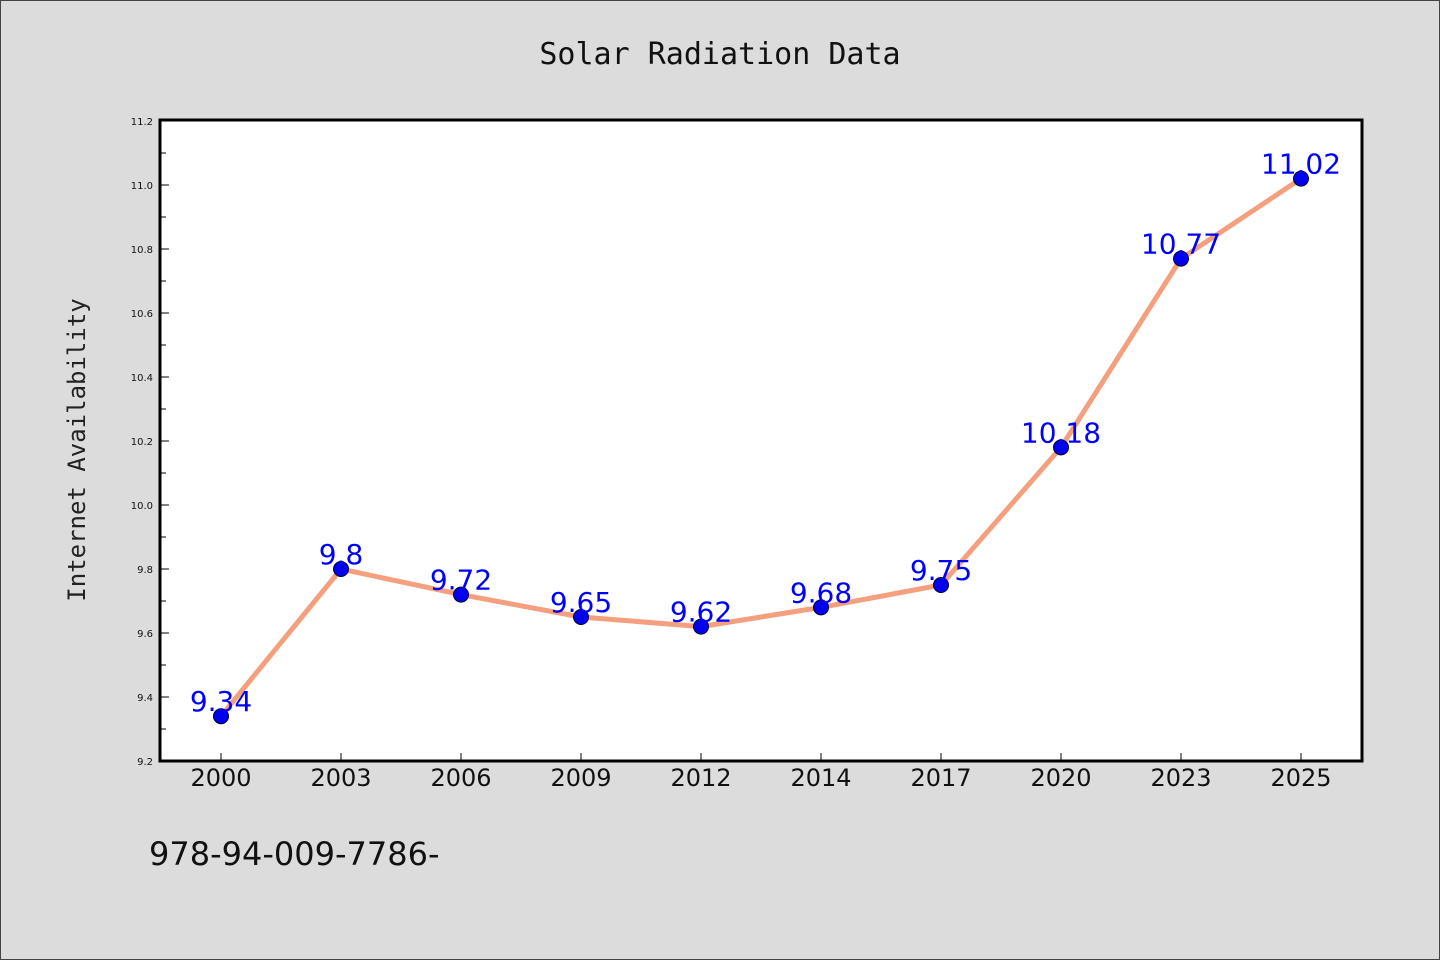 This screenshot has width=1440, height=960. What do you see at coordinates (145, 570) in the screenshot?
I see `y-tick-label: 9.8` at bounding box center [145, 570].